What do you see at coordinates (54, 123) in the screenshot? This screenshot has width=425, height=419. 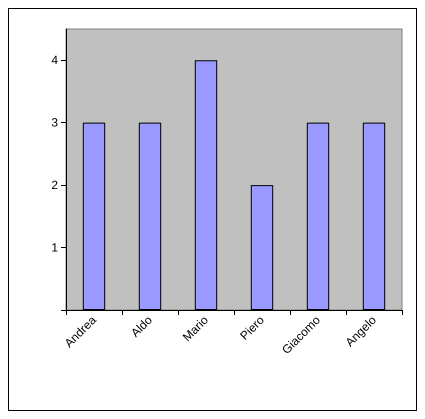 I see `y-tick-label: 3` at bounding box center [54, 123].